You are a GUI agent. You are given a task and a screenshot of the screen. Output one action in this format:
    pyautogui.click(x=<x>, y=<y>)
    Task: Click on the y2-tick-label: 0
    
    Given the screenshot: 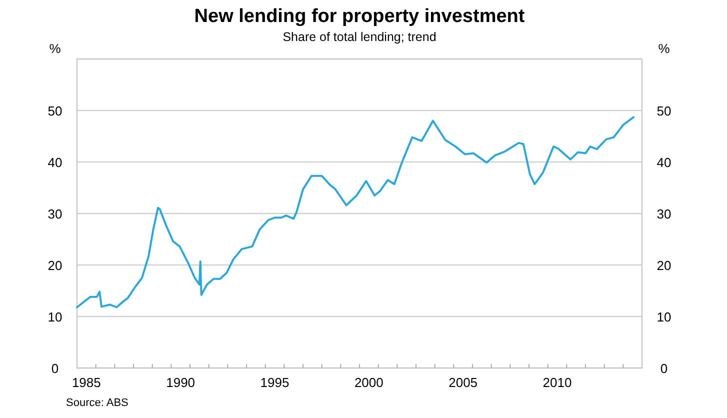 What is the action you would take?
    pyautogui.click(x=664, y=368)
    